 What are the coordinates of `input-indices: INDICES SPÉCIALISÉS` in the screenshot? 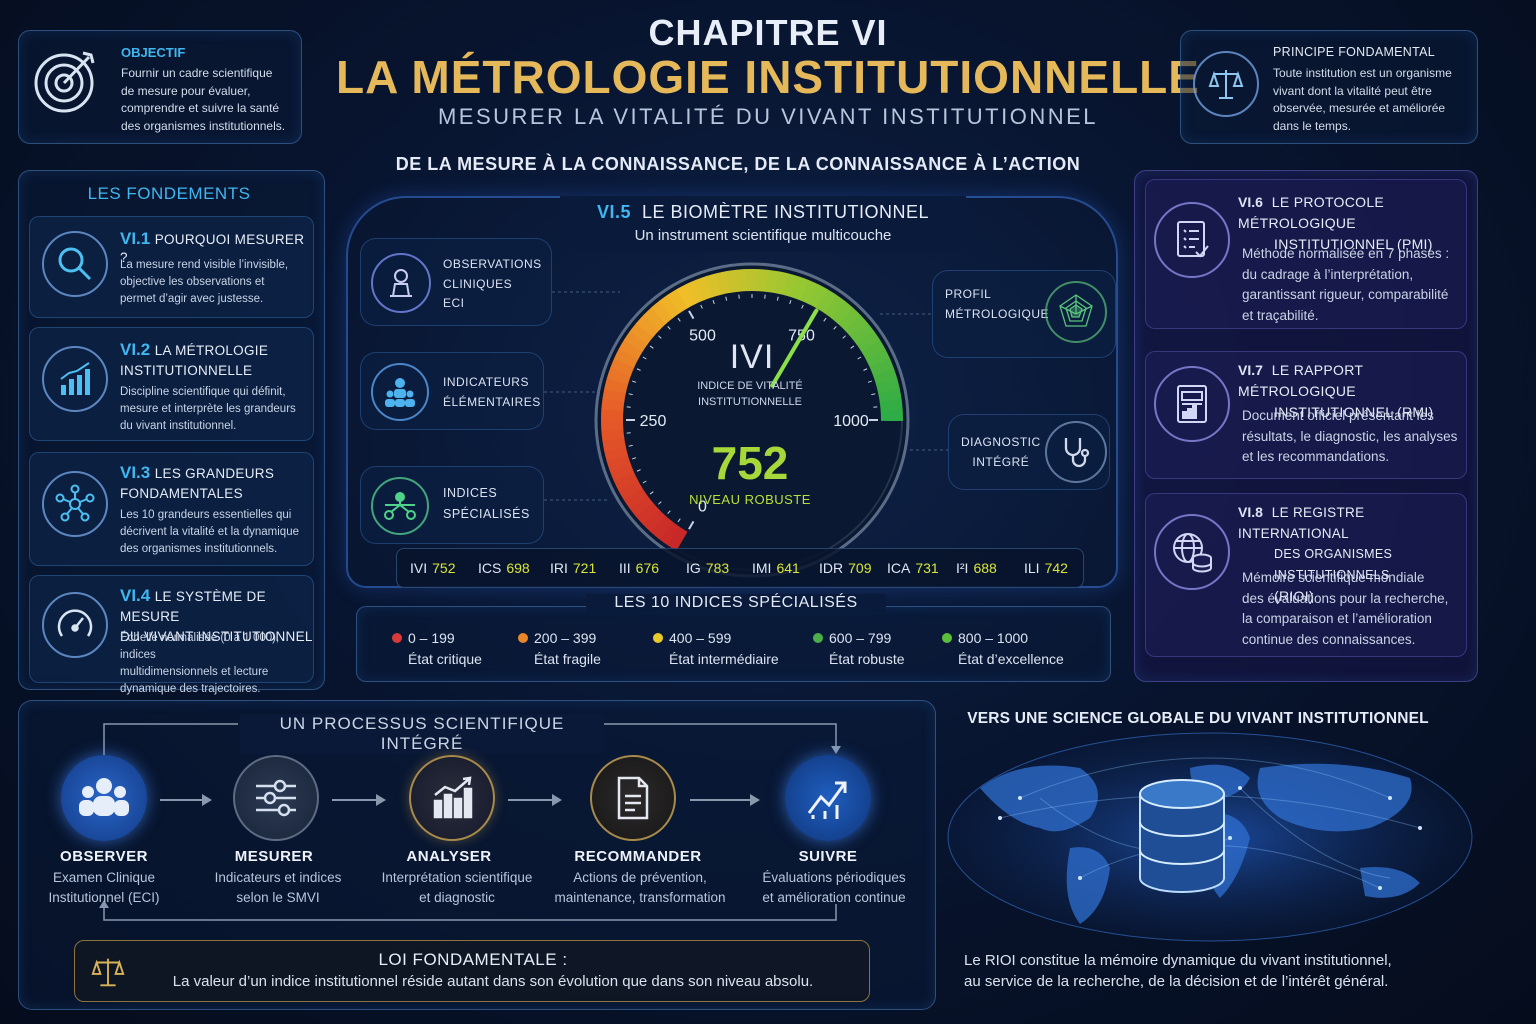 It's located at (452, 505).